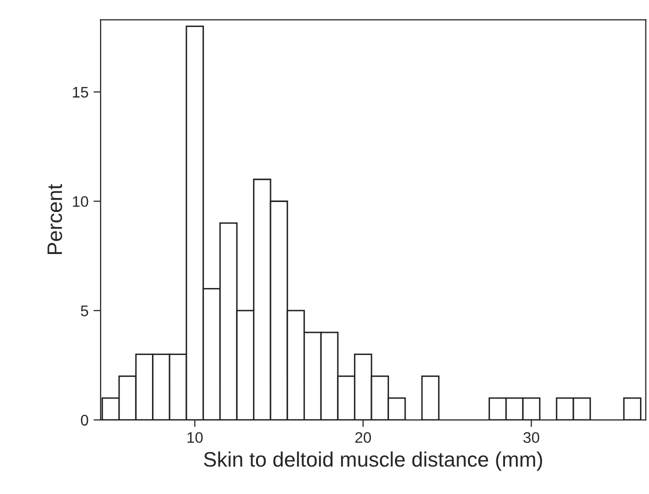  Describe the element at coordinates (55, 219) in the screenshot. I see `y-axis-title: Percent` at that location.